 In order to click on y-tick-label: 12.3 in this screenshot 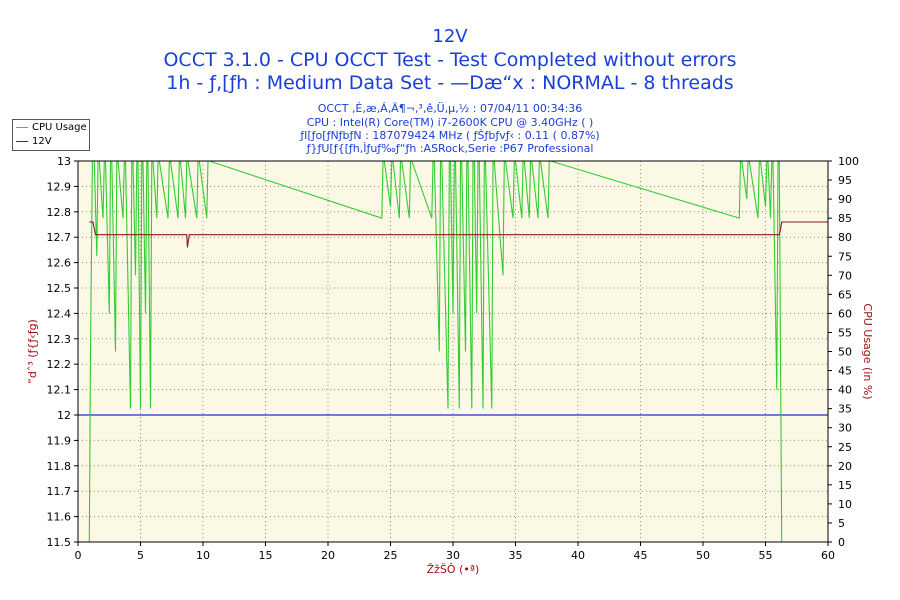, I will do `click(59, 339)`.